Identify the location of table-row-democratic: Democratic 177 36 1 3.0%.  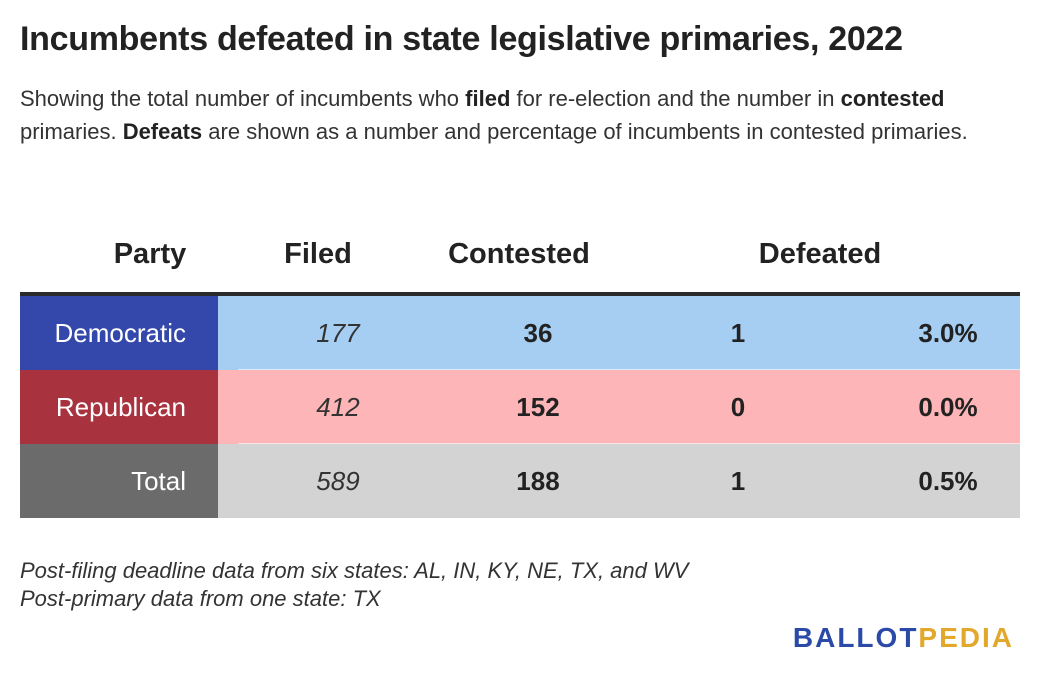
(520, 333).